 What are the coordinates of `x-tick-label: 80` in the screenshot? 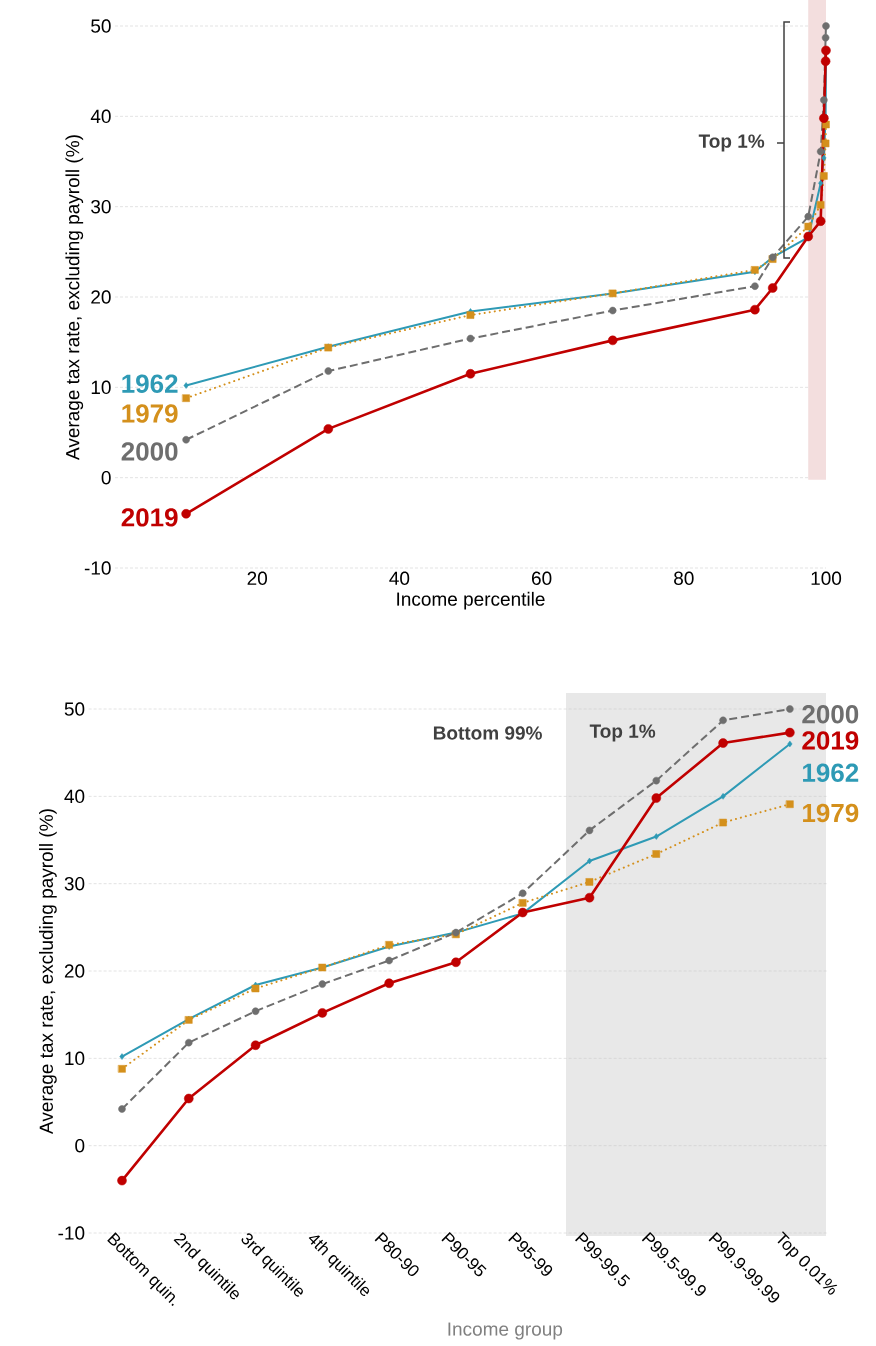 It's located at (684, 578).